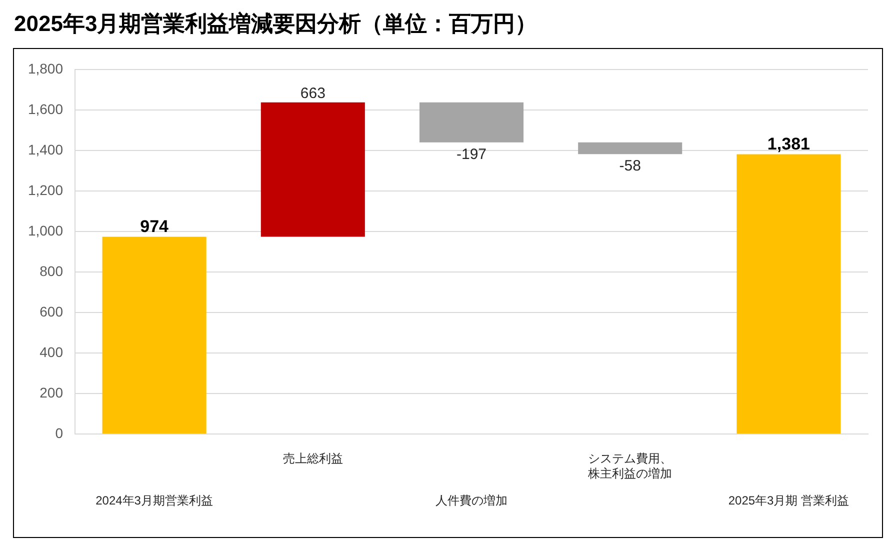 The height and width of the screenshot is (540, 890). What do you see at coordinates (788, 144) in the screenshot?
I see `data-label: 1,381` at bounding box center [788, 144].